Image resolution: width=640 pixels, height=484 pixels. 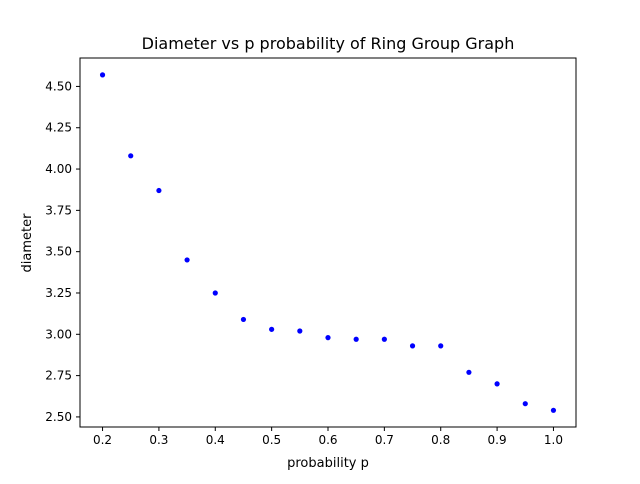 What do you see at coordinates (328, 463) in the screenshot?
I see `x-axis-label: probability p` at bounding box center [328, 463].